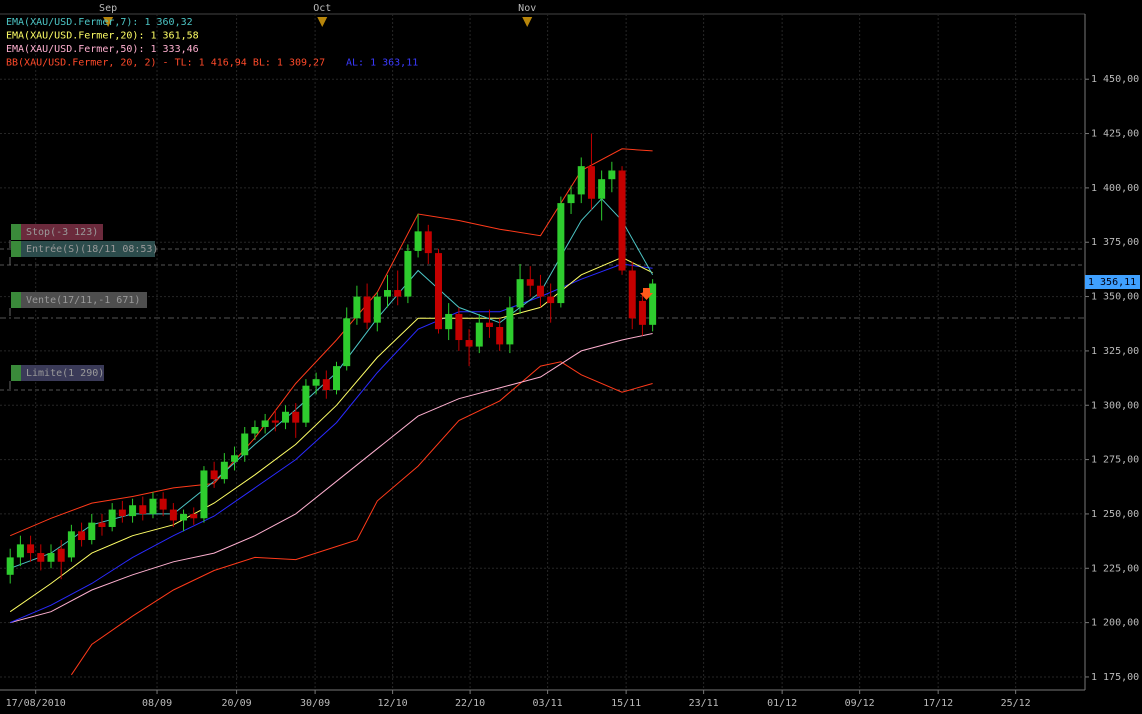  I want to click on indicator-legend: EMA(XAU/USD.Fermer,20): 1 361,58, so click(102, 36).